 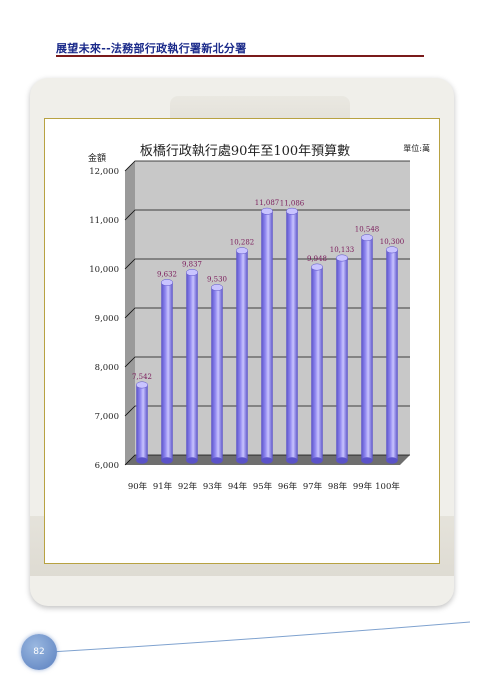 I want to click on unit-label: 單位:萬, so click(x=416, y=148).